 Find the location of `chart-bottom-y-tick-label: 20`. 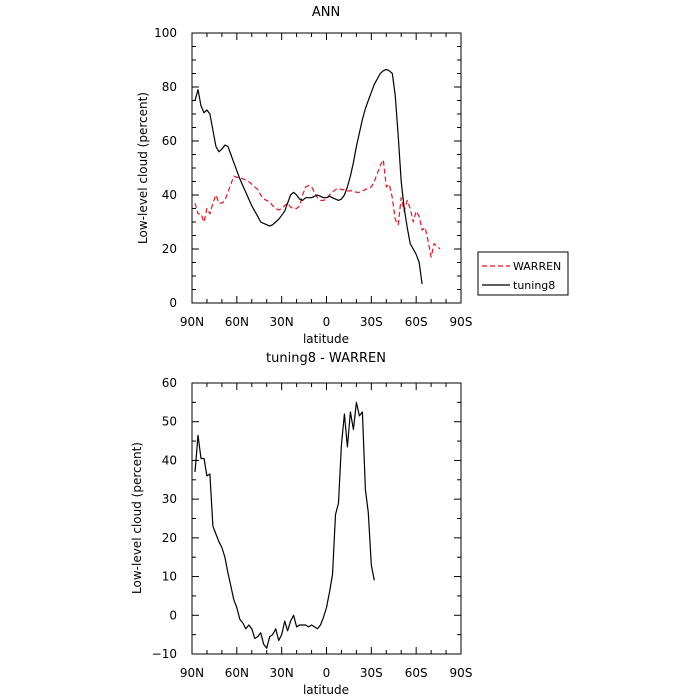

chart-bottom-y-tick-label: 20 is located at coordinates (169, 538).